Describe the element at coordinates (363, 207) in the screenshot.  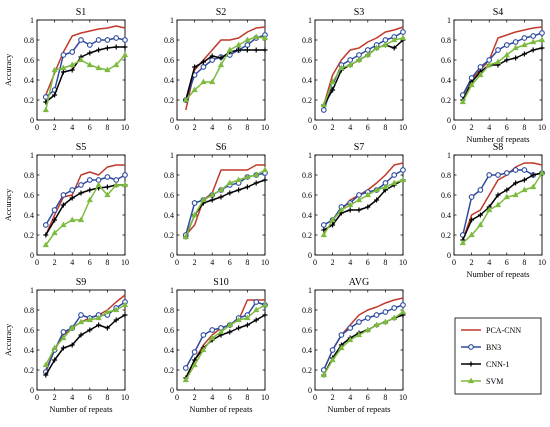
I see `series-line-svm` at that location.